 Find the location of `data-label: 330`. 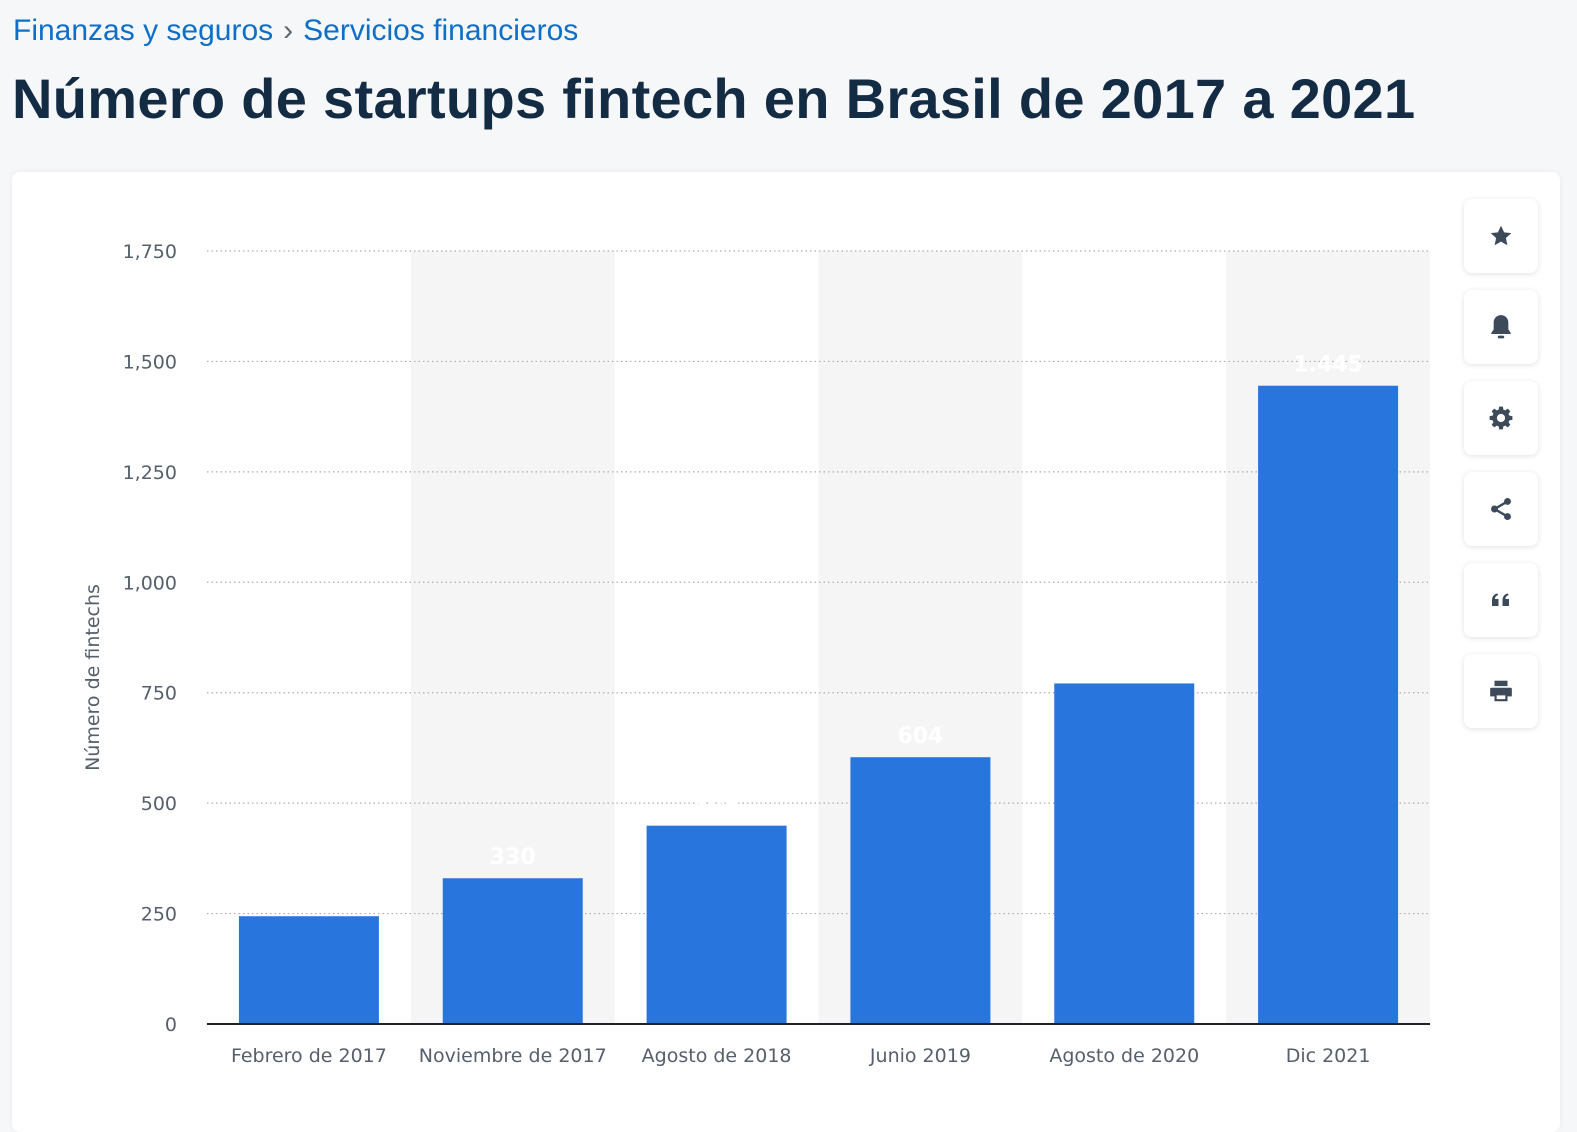

data-label: 330 is located at coordinates (513, 857).